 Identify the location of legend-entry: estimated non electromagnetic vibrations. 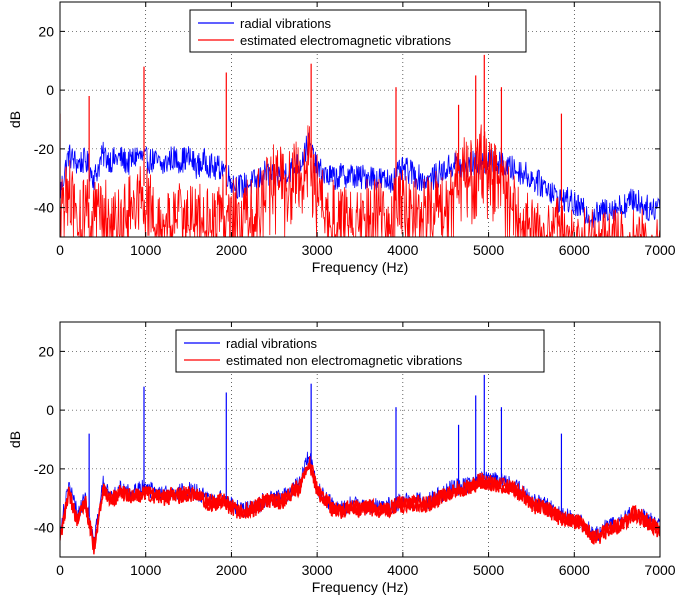
(344, 360).